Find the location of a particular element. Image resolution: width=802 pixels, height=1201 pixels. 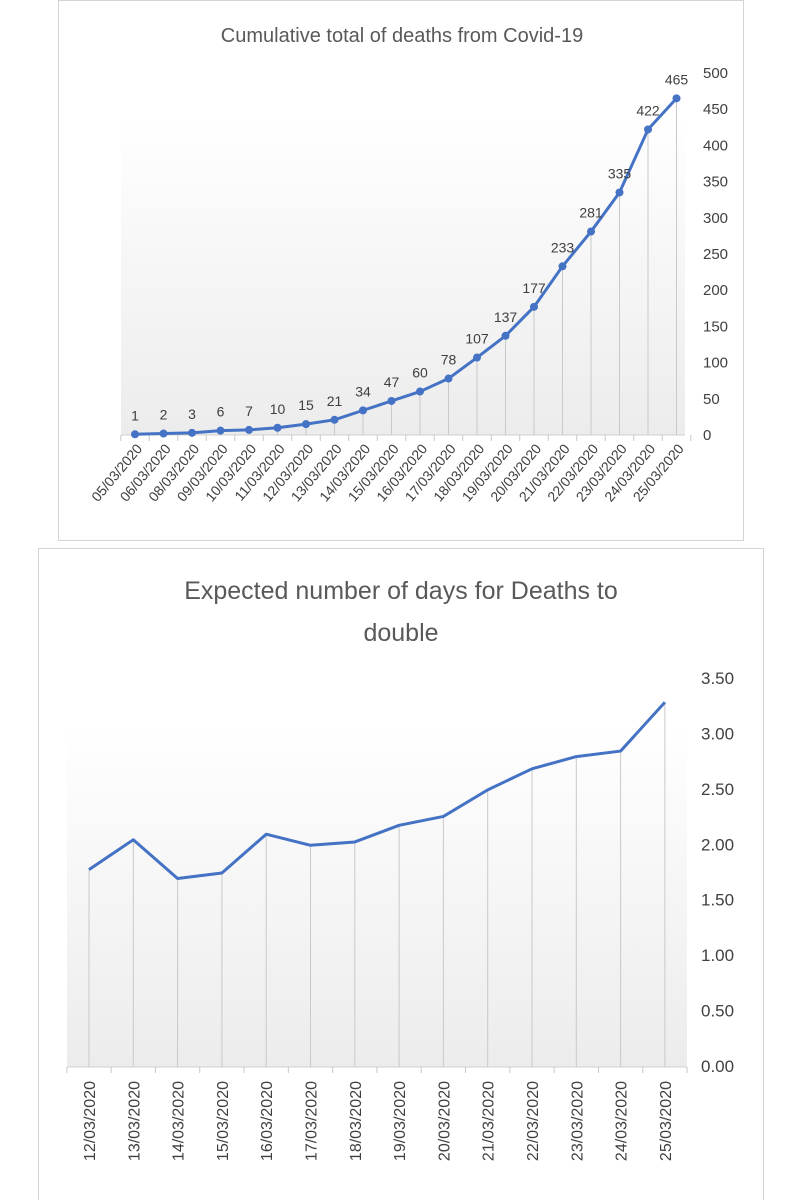

chart-title-line-1: Expected number of days for Deaths to is located at coordinates (401, 591).